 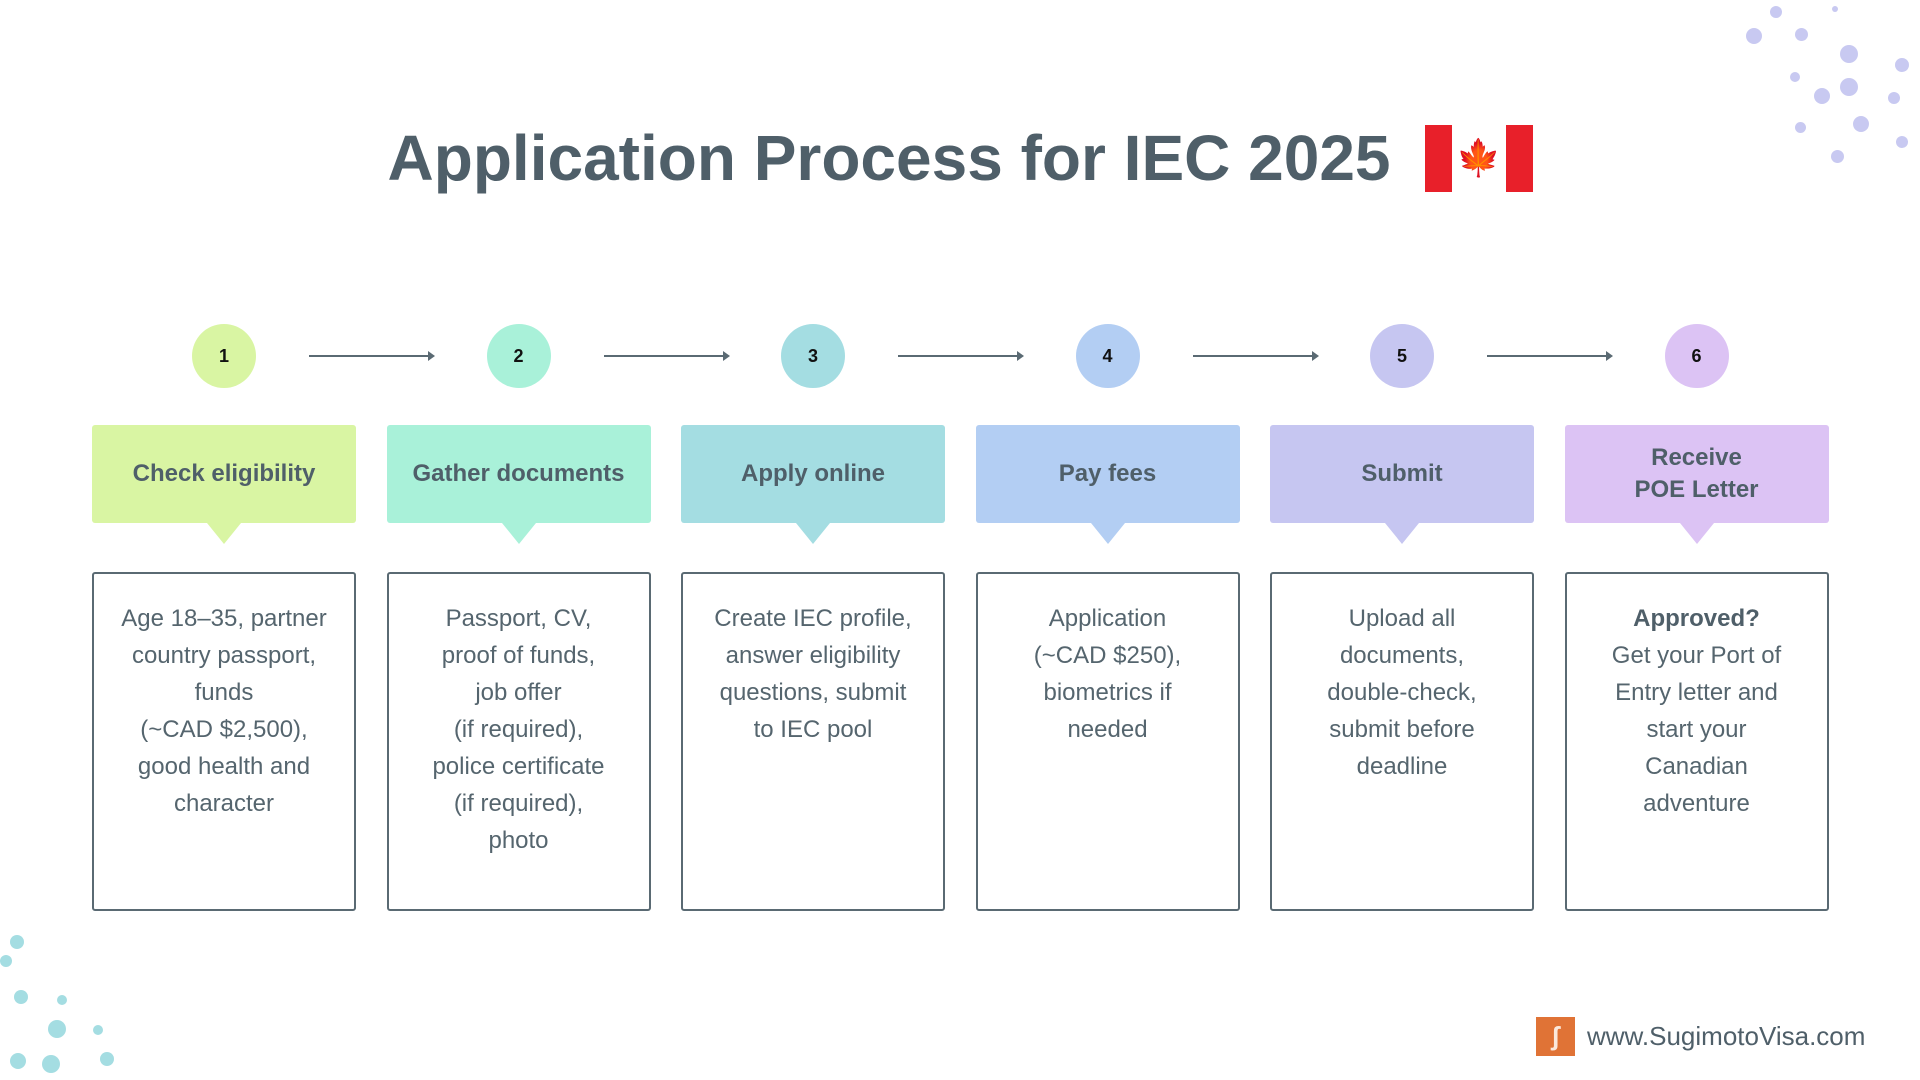 I want to click on step-number-badge: 5, so click(x=1402, y=356).